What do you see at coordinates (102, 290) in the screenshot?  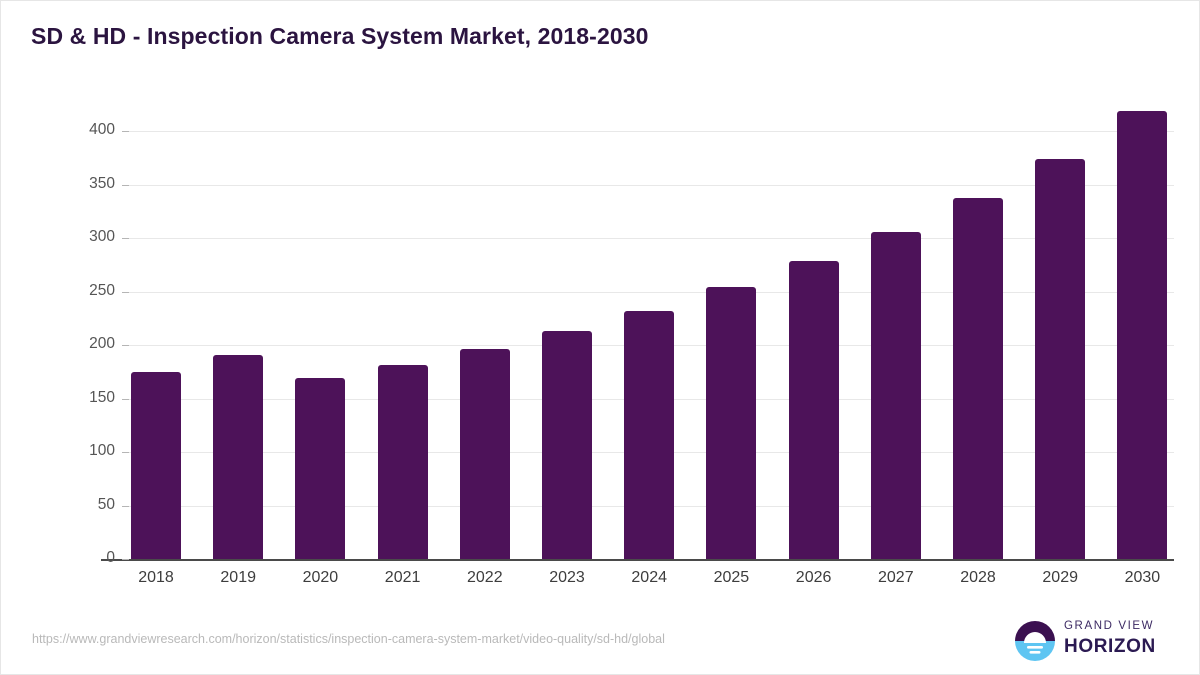 I see `y-tick-label: 250` at bounding box center [102, 290].